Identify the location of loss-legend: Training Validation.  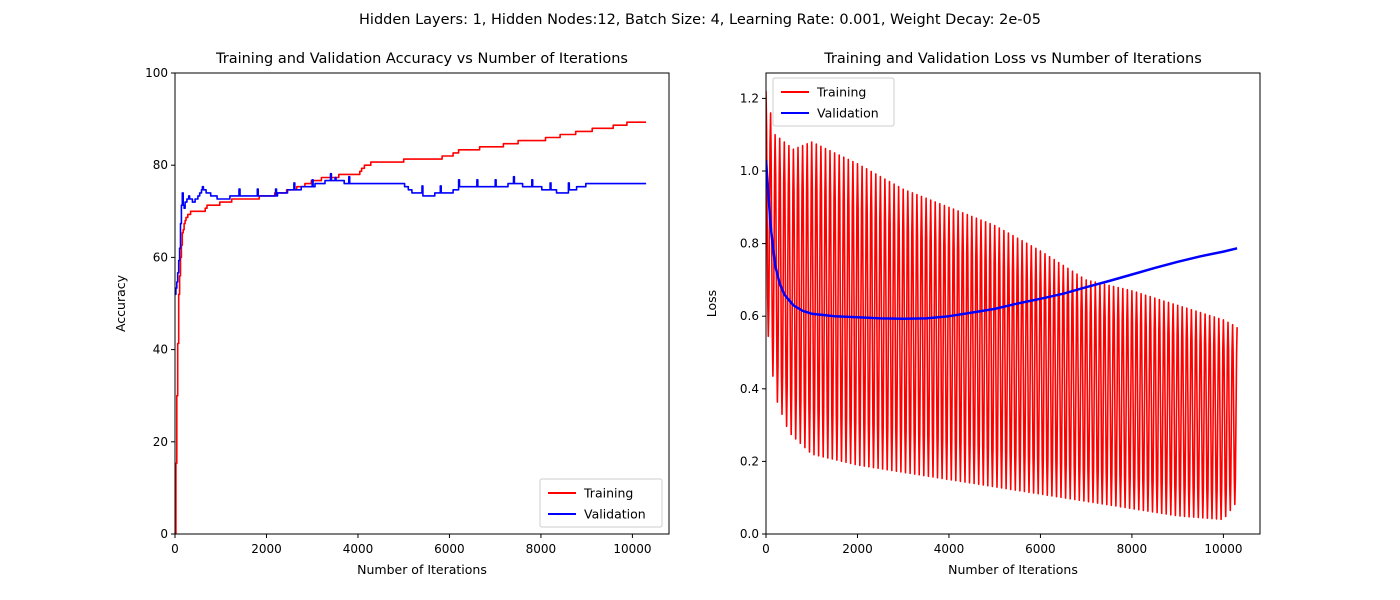
(833, 102).